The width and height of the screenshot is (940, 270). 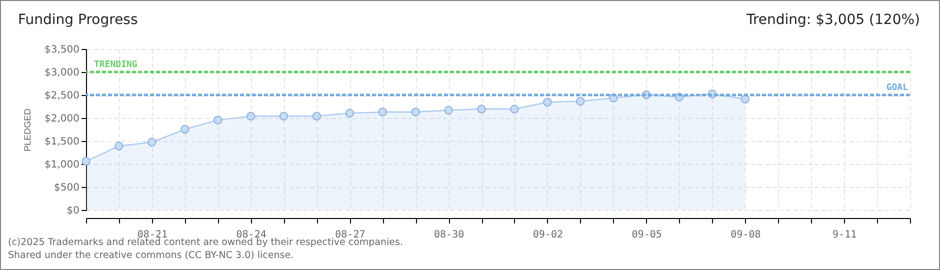 What do you see at coordinates (151, 255) in the screenshot?
I see `text: Shared under the creative commons (CC BY-NC 3.0) license.` at bounding box center [151, 255].